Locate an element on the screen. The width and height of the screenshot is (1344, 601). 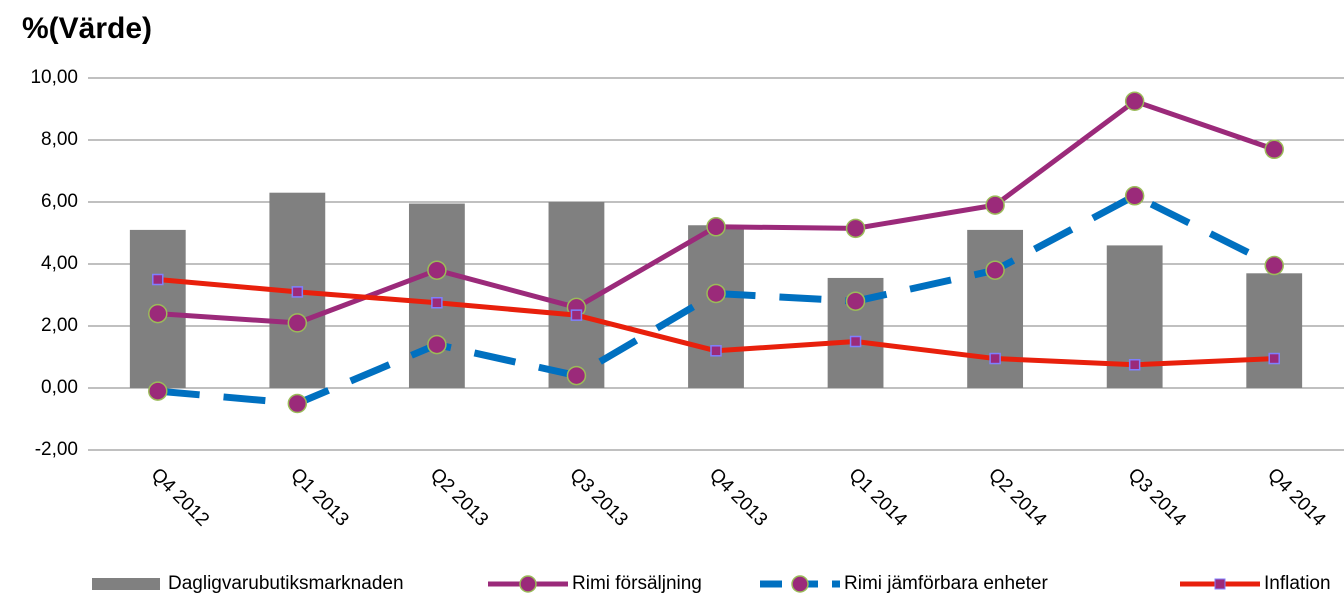
legend-swatch is located at coordinates (126, 584).